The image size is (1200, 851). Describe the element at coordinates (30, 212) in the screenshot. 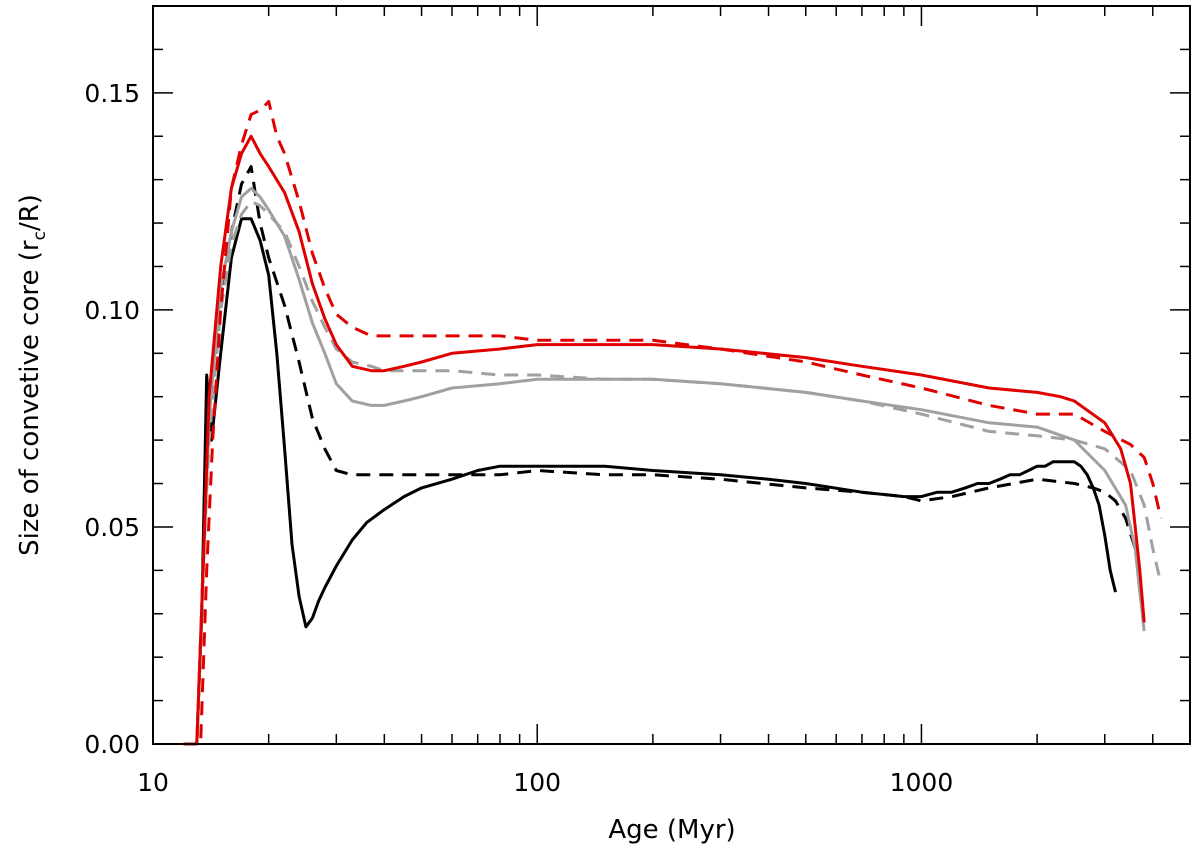

I see `y-axis-label-suffix: /R)` at that location.